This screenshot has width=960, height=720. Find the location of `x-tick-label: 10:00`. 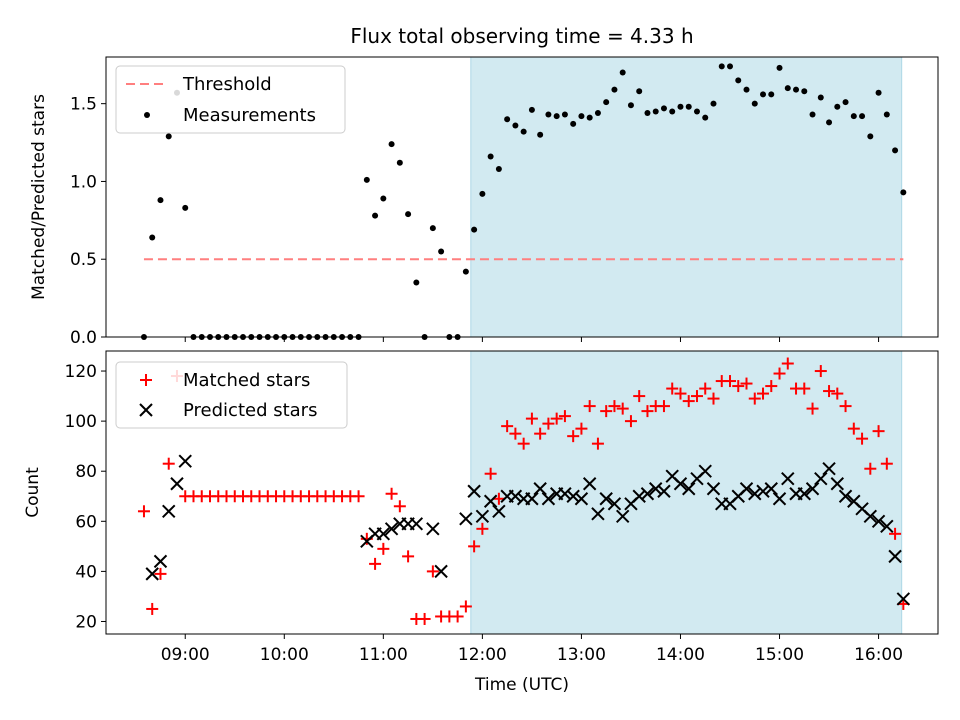

x-tick-label: 10:00 is located at coordinates (284, 655).